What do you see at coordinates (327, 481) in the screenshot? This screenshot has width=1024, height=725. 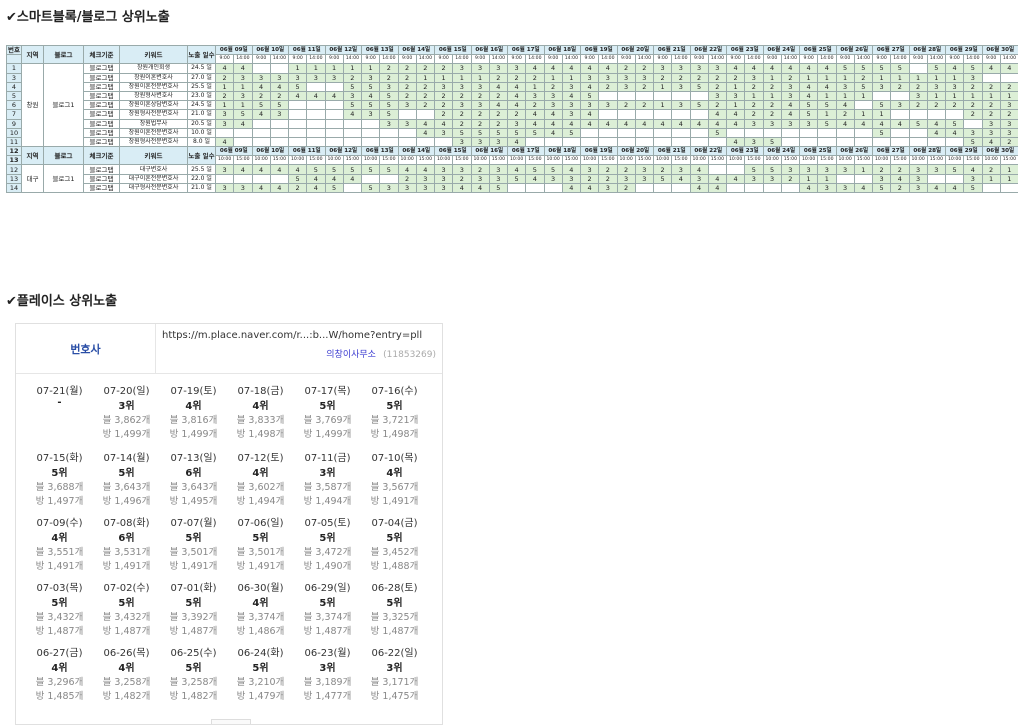 I see `place-day-cell: 07-11(금) 3위 블 3,587개 방 1,494개` at bounding box center [327, 481].